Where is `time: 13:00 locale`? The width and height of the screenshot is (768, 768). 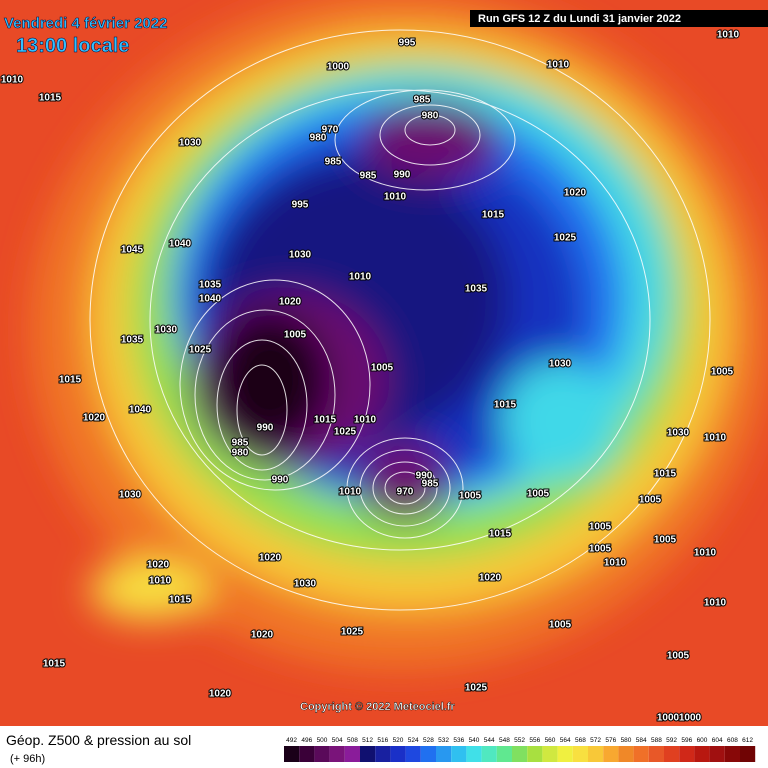 time: 13:00 locale is located at coordinates (72, 46).